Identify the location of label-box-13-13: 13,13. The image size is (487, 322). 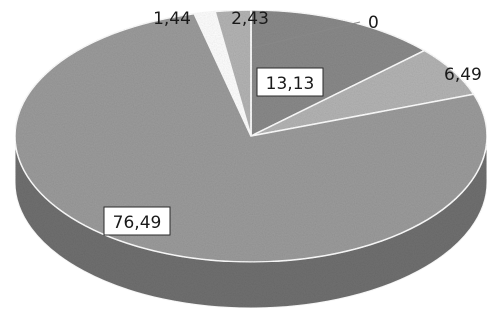
(290, 82).